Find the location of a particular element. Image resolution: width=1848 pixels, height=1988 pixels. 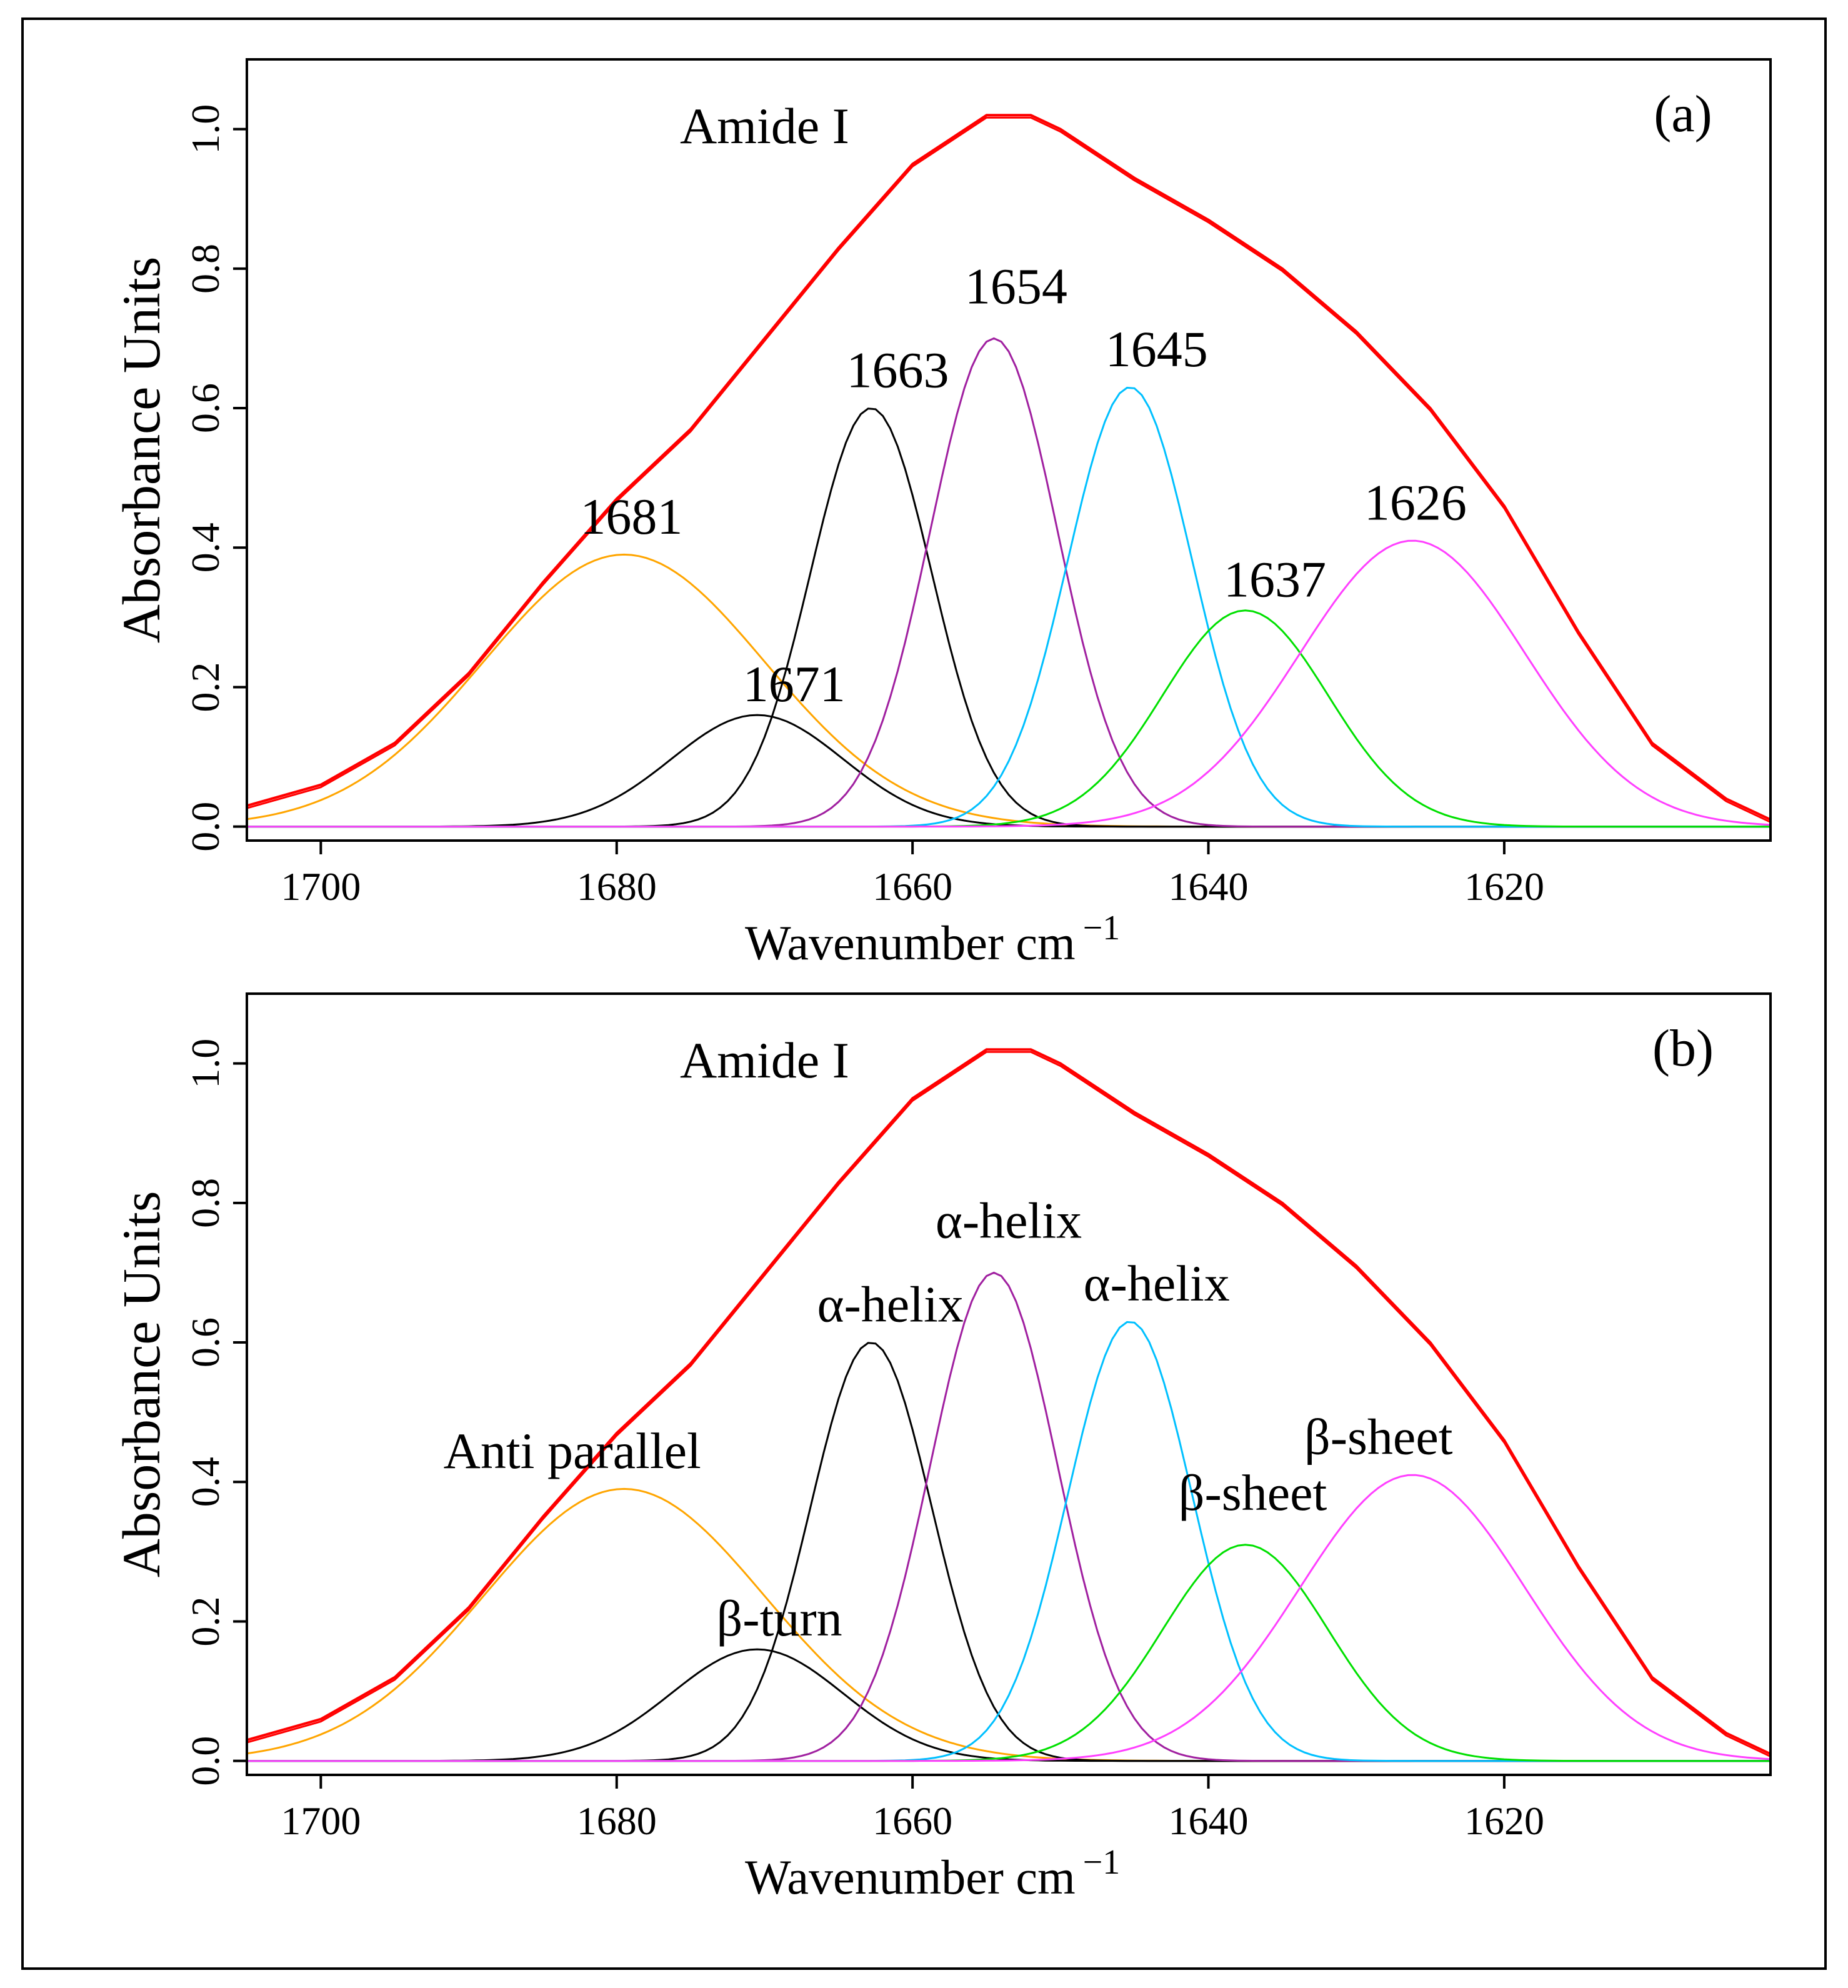

annotation-label-5: 1645 is located at coordinates (1157, 349).